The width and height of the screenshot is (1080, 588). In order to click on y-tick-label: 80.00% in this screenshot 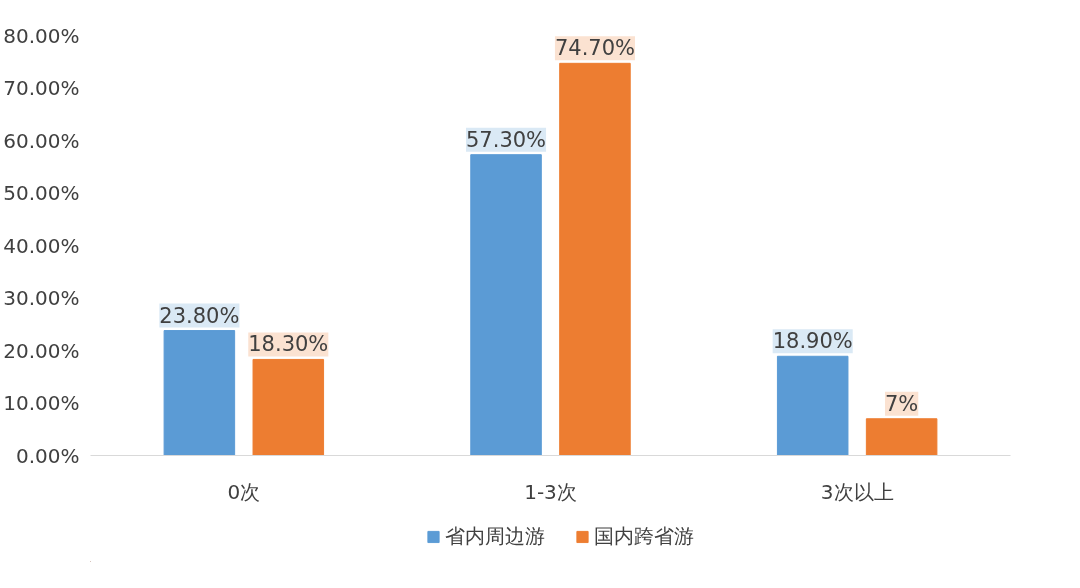, I will do `click(41, 35)`.